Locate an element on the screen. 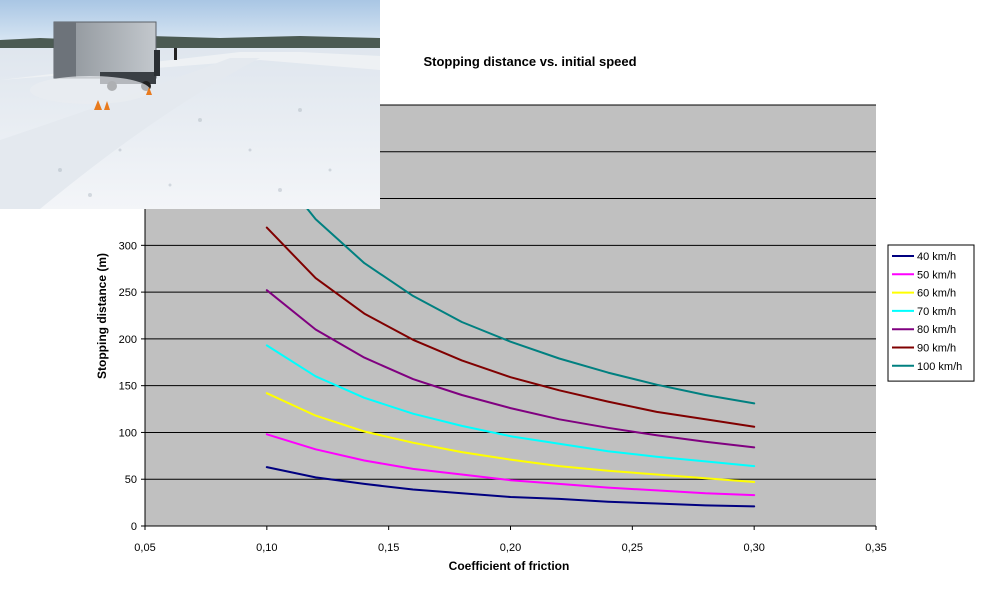  legend-box is located at coordinates (931, 313).